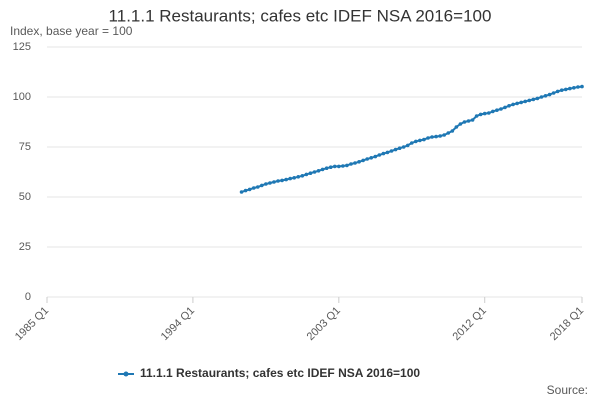 The height and width of the screenshot is (400, 600). What do you see at coordinates (126, 374) in the screenshot?
I see `legend-dot` at bounding box center [126, 374].